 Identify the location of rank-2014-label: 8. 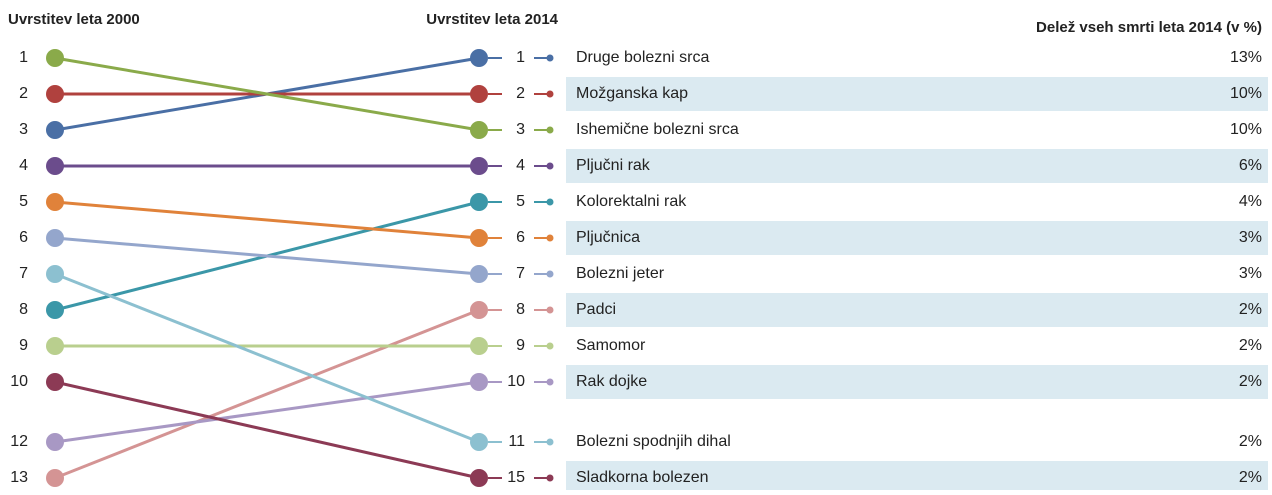
(520, 309).